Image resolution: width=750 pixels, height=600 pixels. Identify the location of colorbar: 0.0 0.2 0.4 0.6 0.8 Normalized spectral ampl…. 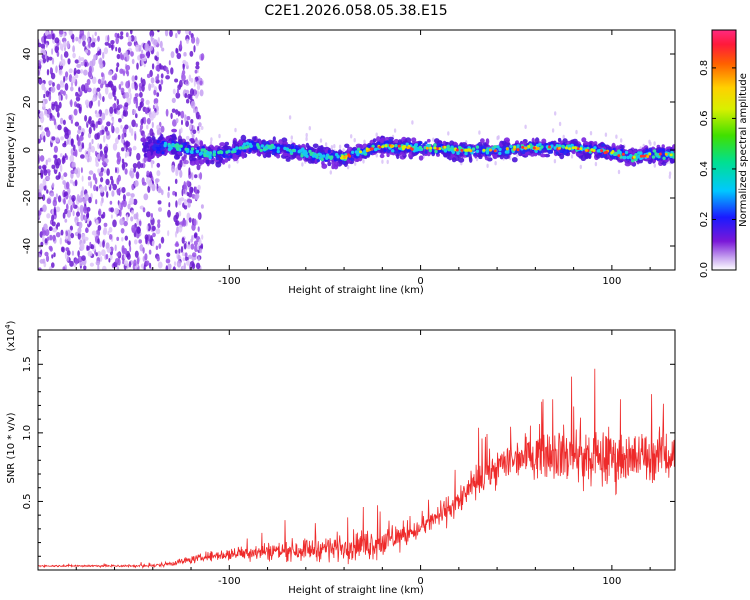
(724, 153).